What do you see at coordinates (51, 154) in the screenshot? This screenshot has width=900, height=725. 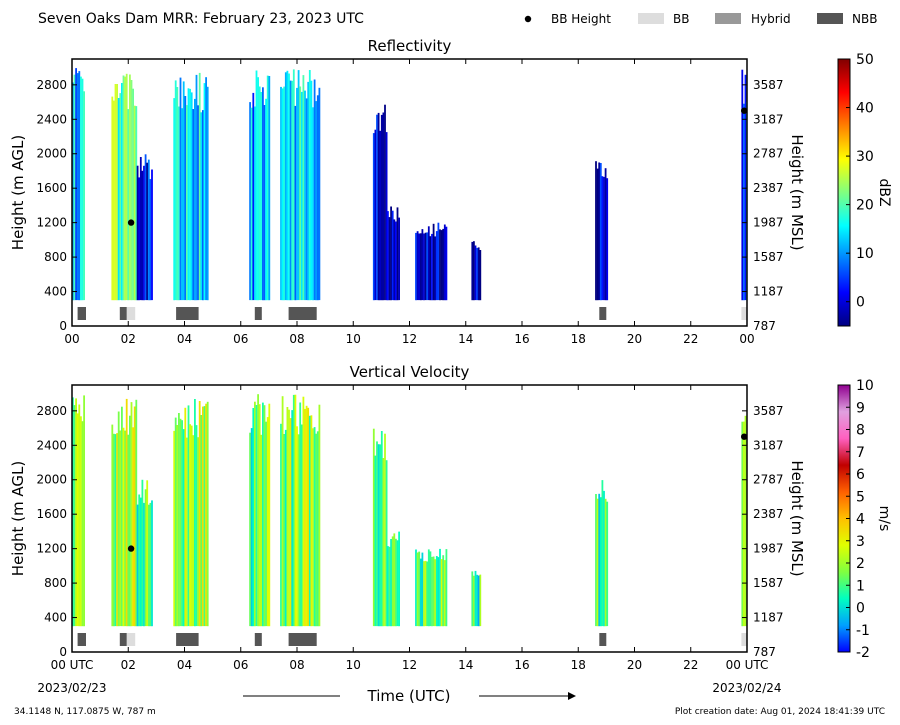 I see `y-tick-label: 2000` at bounding box center [51, 154].